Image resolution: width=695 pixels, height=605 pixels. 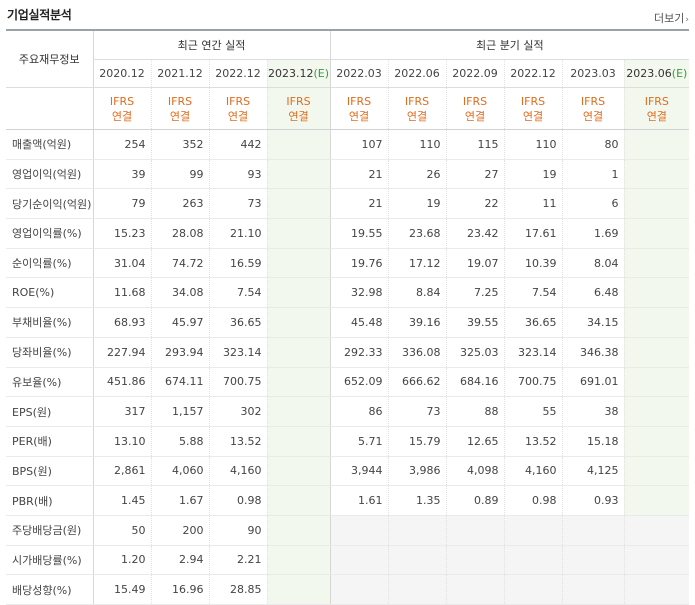 I want to click on row-label: 영업이익(억원), so click(x=49, y=174).